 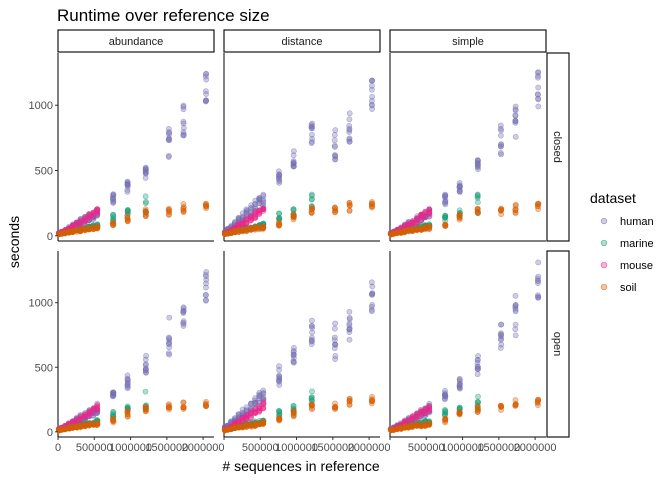 What do you see at coordinates (302, 41) in the screenshot?
I see `facet-strip-distance` at bounding box center [302, 41].